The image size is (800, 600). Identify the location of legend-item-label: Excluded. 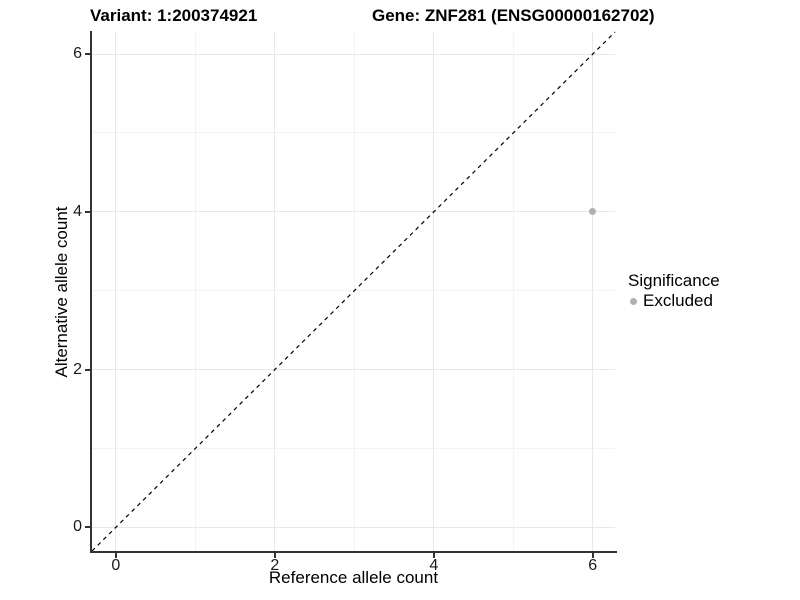
(678, 300).